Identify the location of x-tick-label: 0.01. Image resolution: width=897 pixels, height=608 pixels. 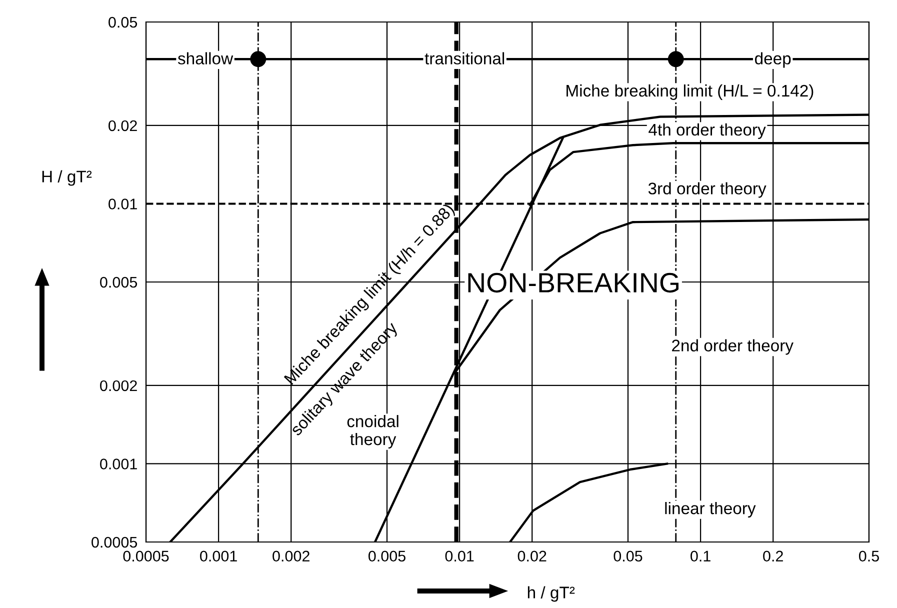
(459, 556).